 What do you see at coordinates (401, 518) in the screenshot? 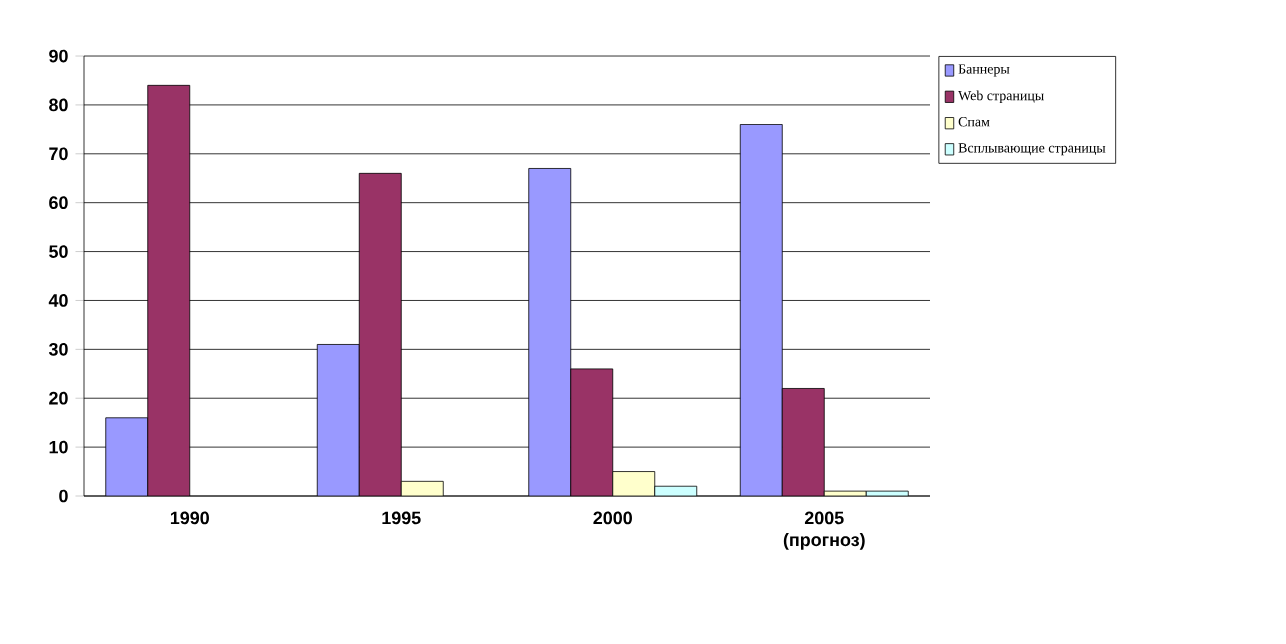
I see `x-tick-label: 1995` at bounding box center [401, 518].